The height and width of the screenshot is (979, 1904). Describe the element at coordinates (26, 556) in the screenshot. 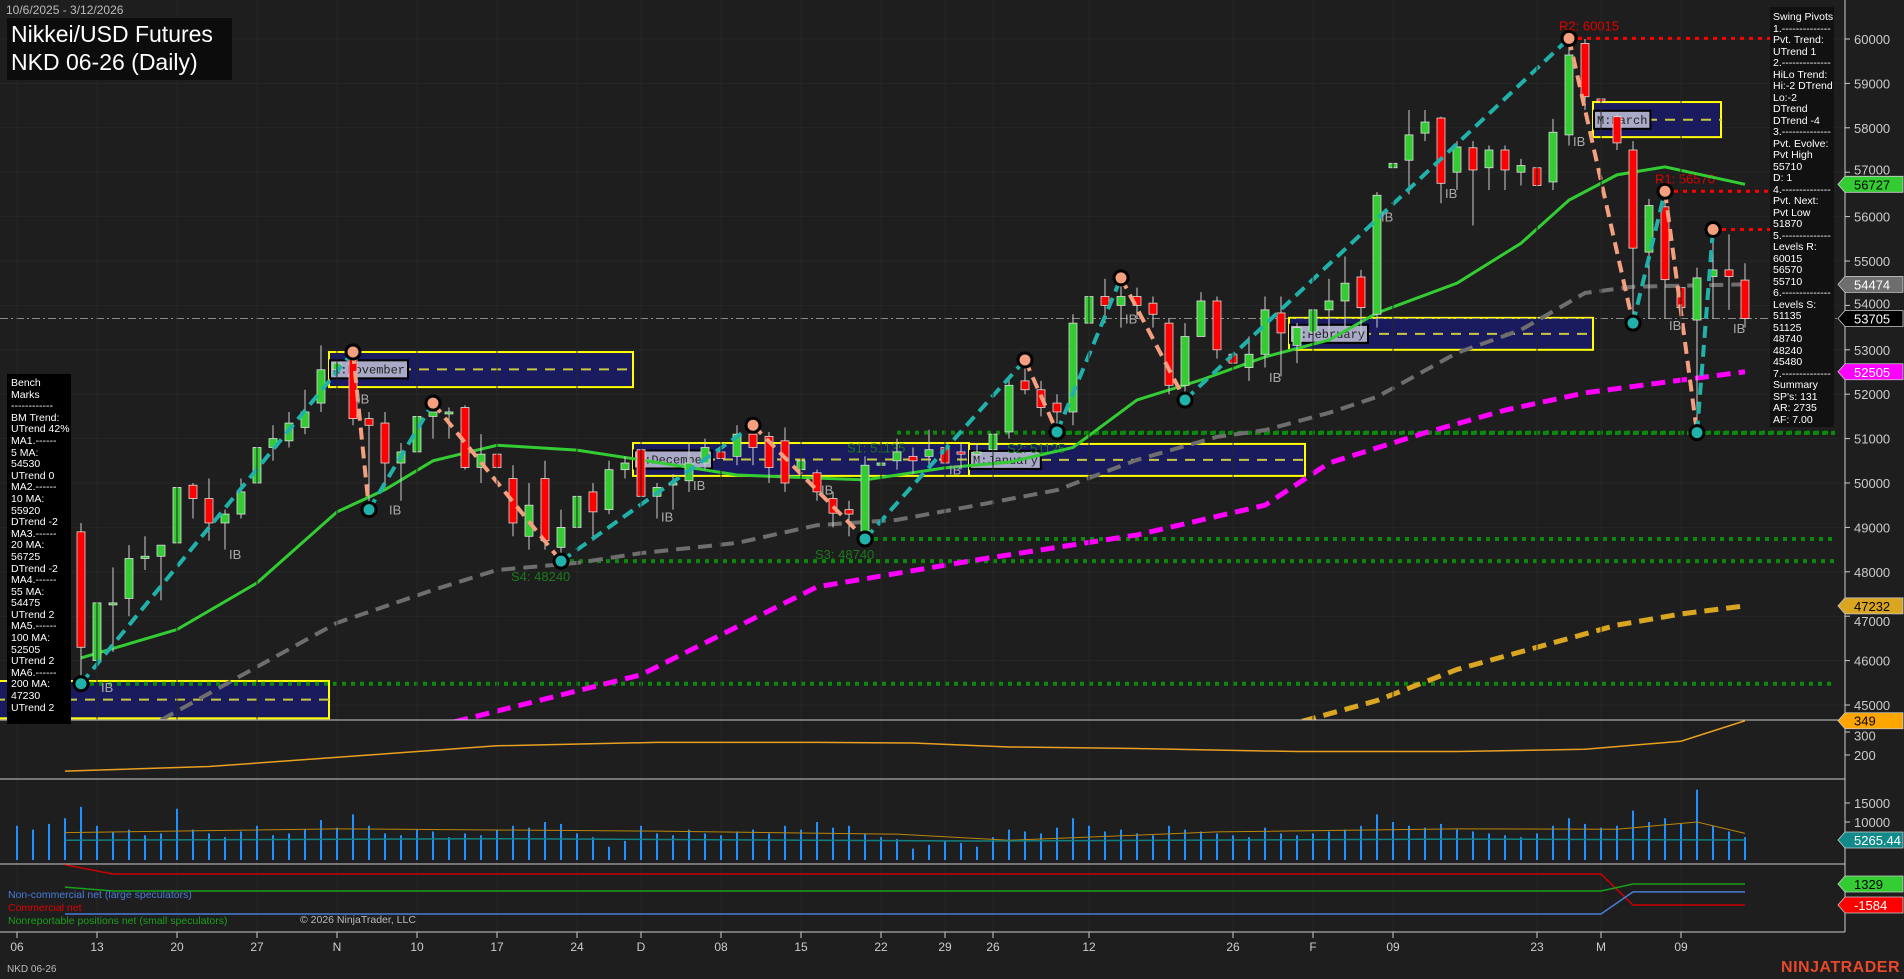

I see `bench-marks-line: 56725` at that location.